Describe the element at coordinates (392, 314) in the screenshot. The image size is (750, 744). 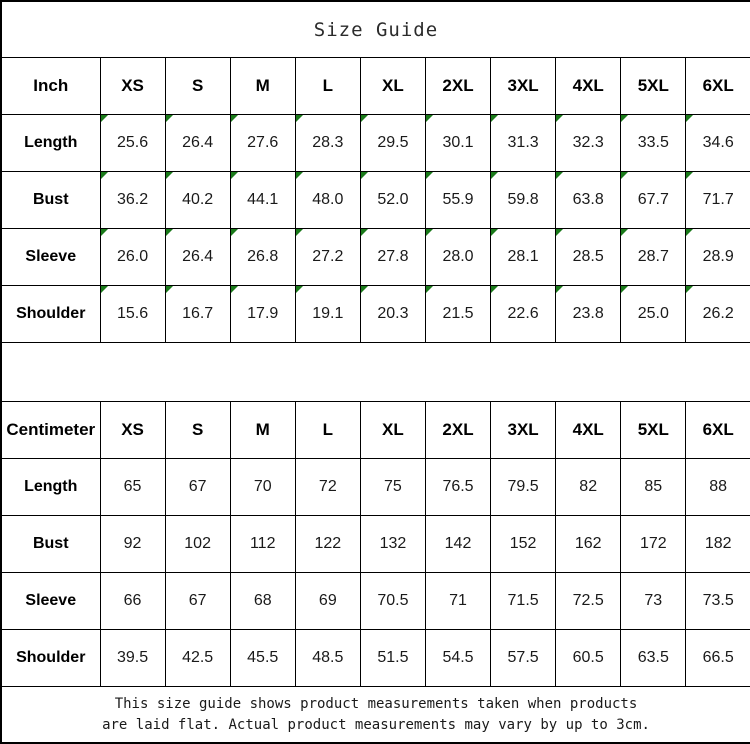
I see `cell-shoulder-xl-inch: 20.3` at that location.